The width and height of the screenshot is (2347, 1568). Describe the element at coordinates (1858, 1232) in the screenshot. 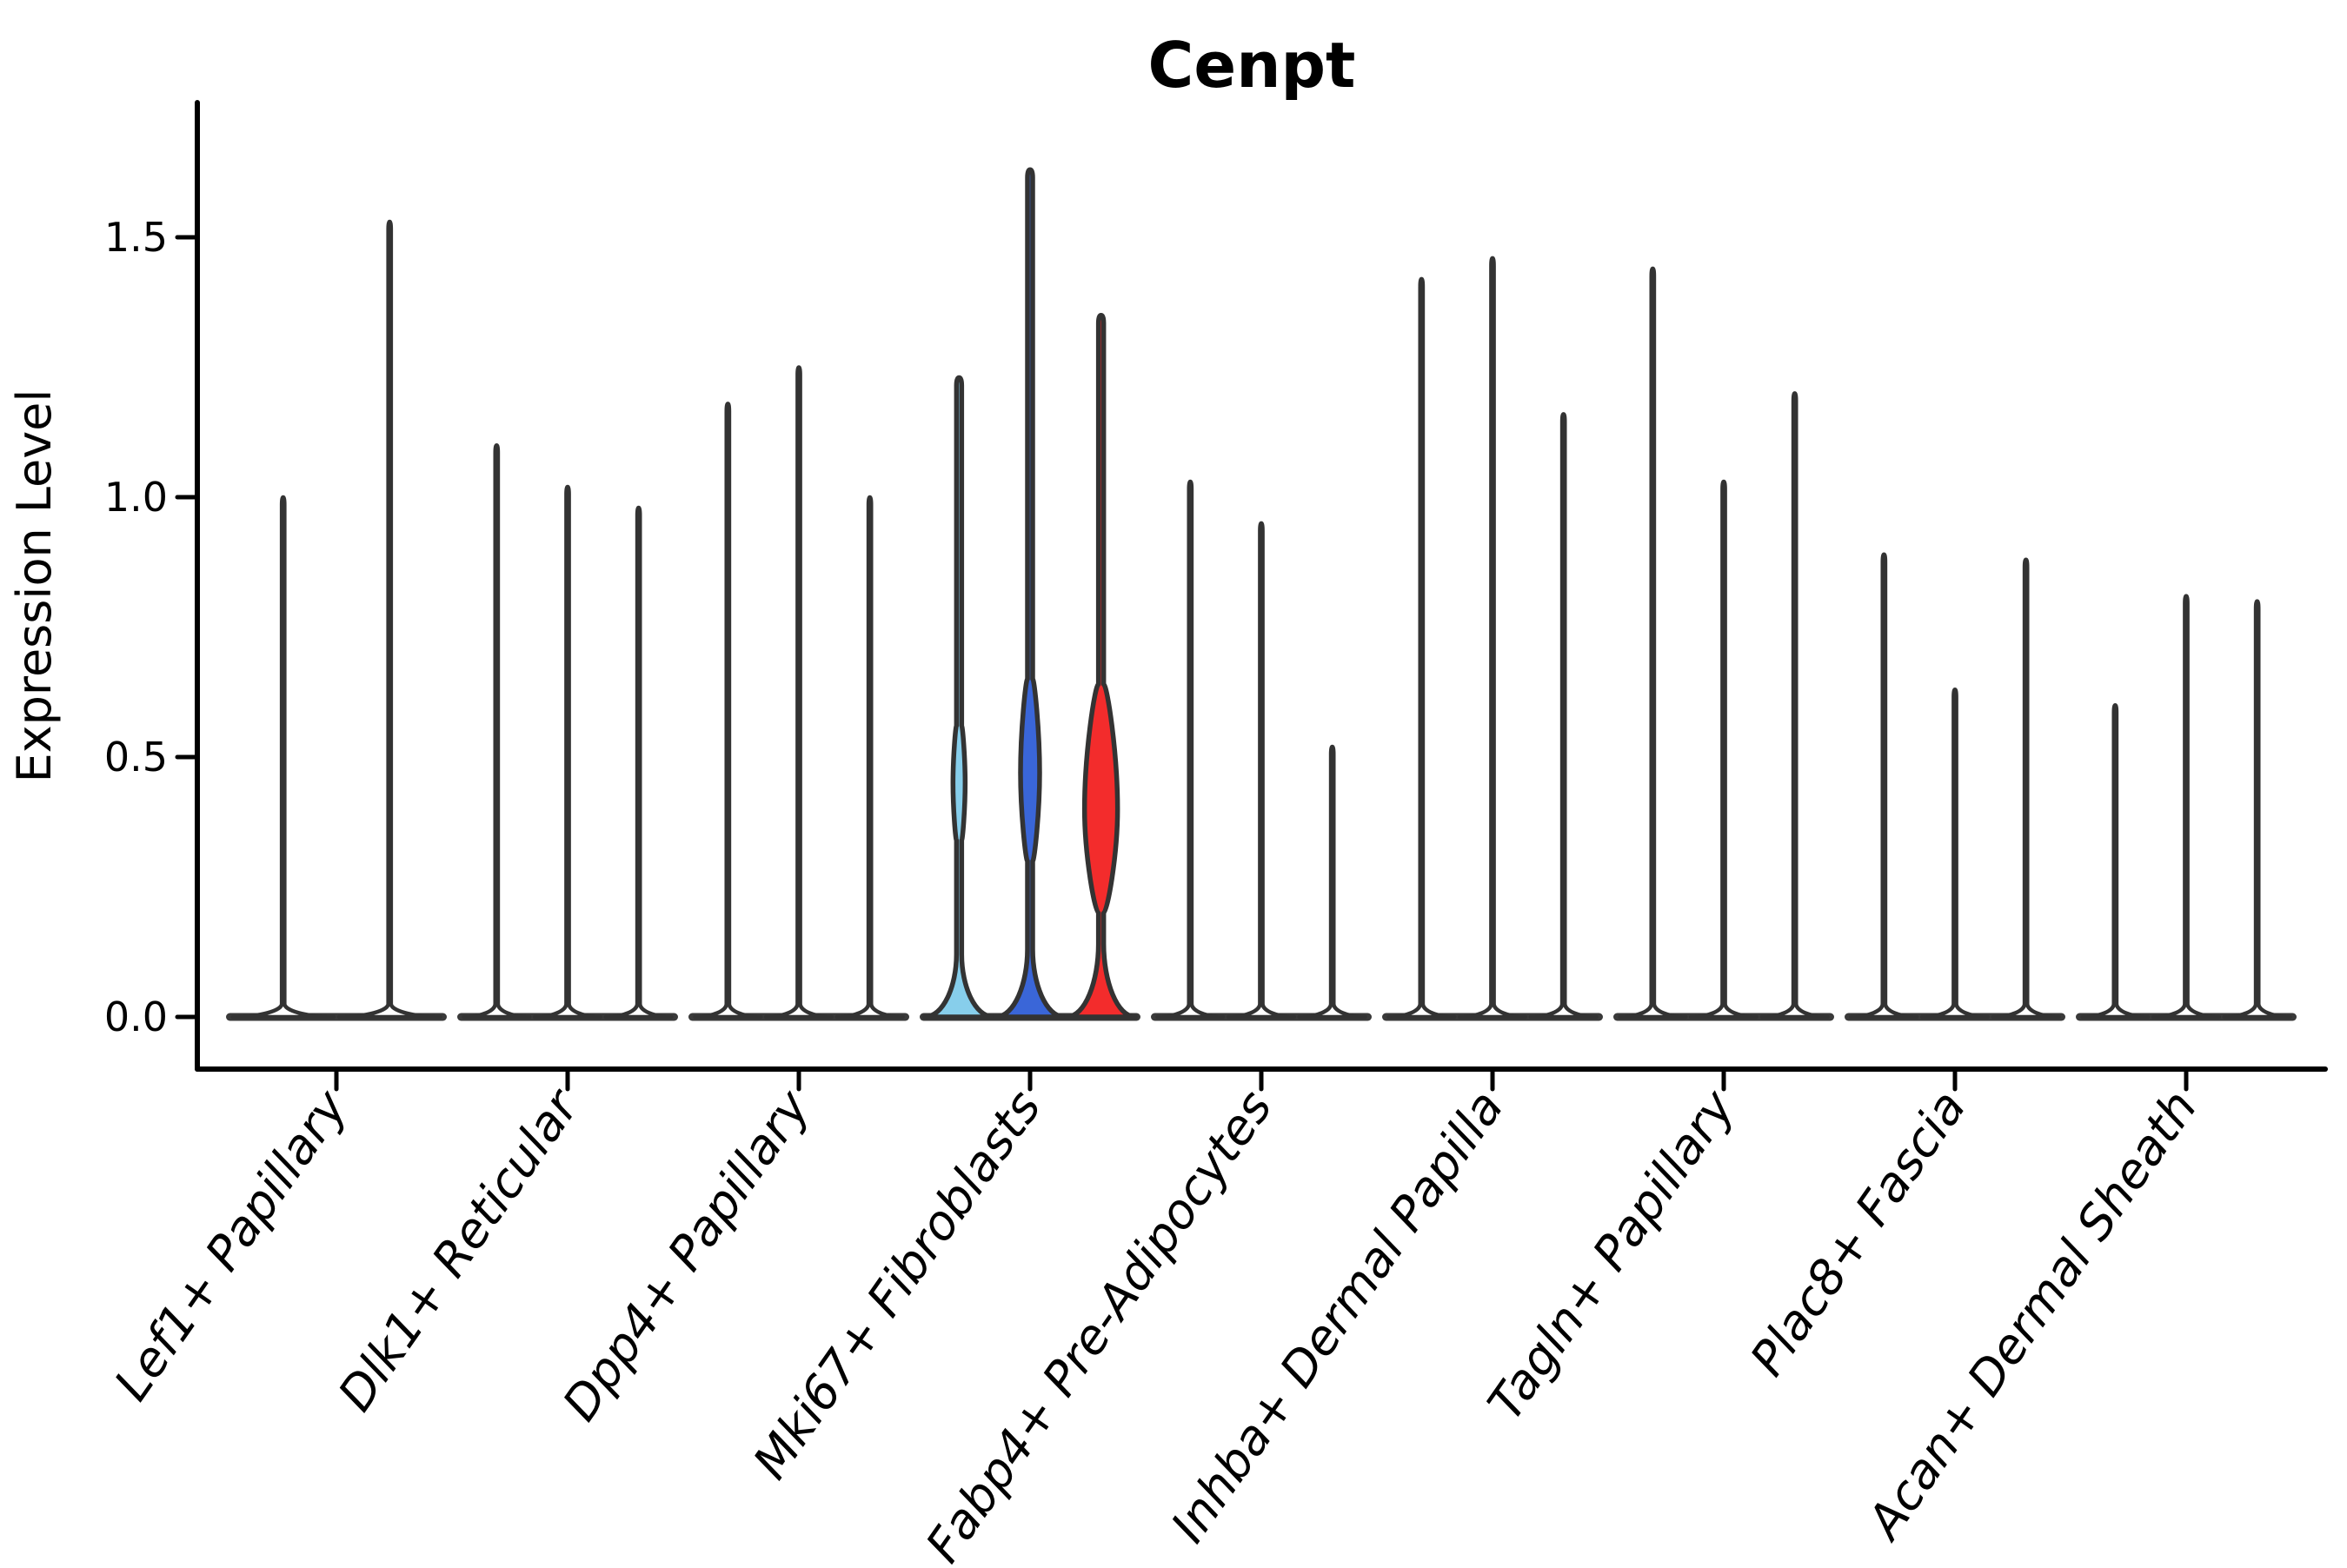

I see `x-tick-label: Plac8+ Fascia` at that location.